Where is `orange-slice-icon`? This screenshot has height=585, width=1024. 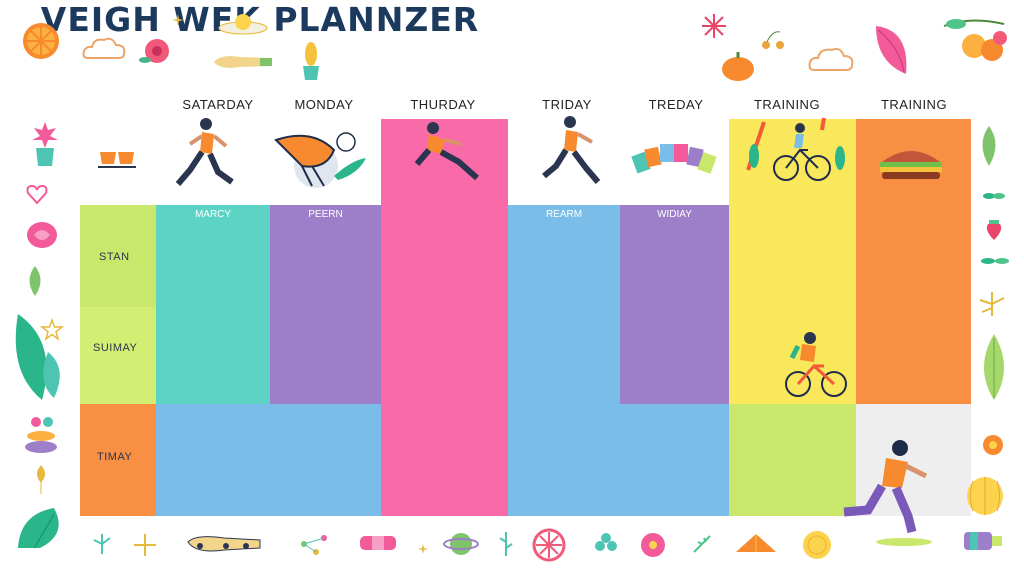 orange-slice-icon is located at coordinates (41, 41).